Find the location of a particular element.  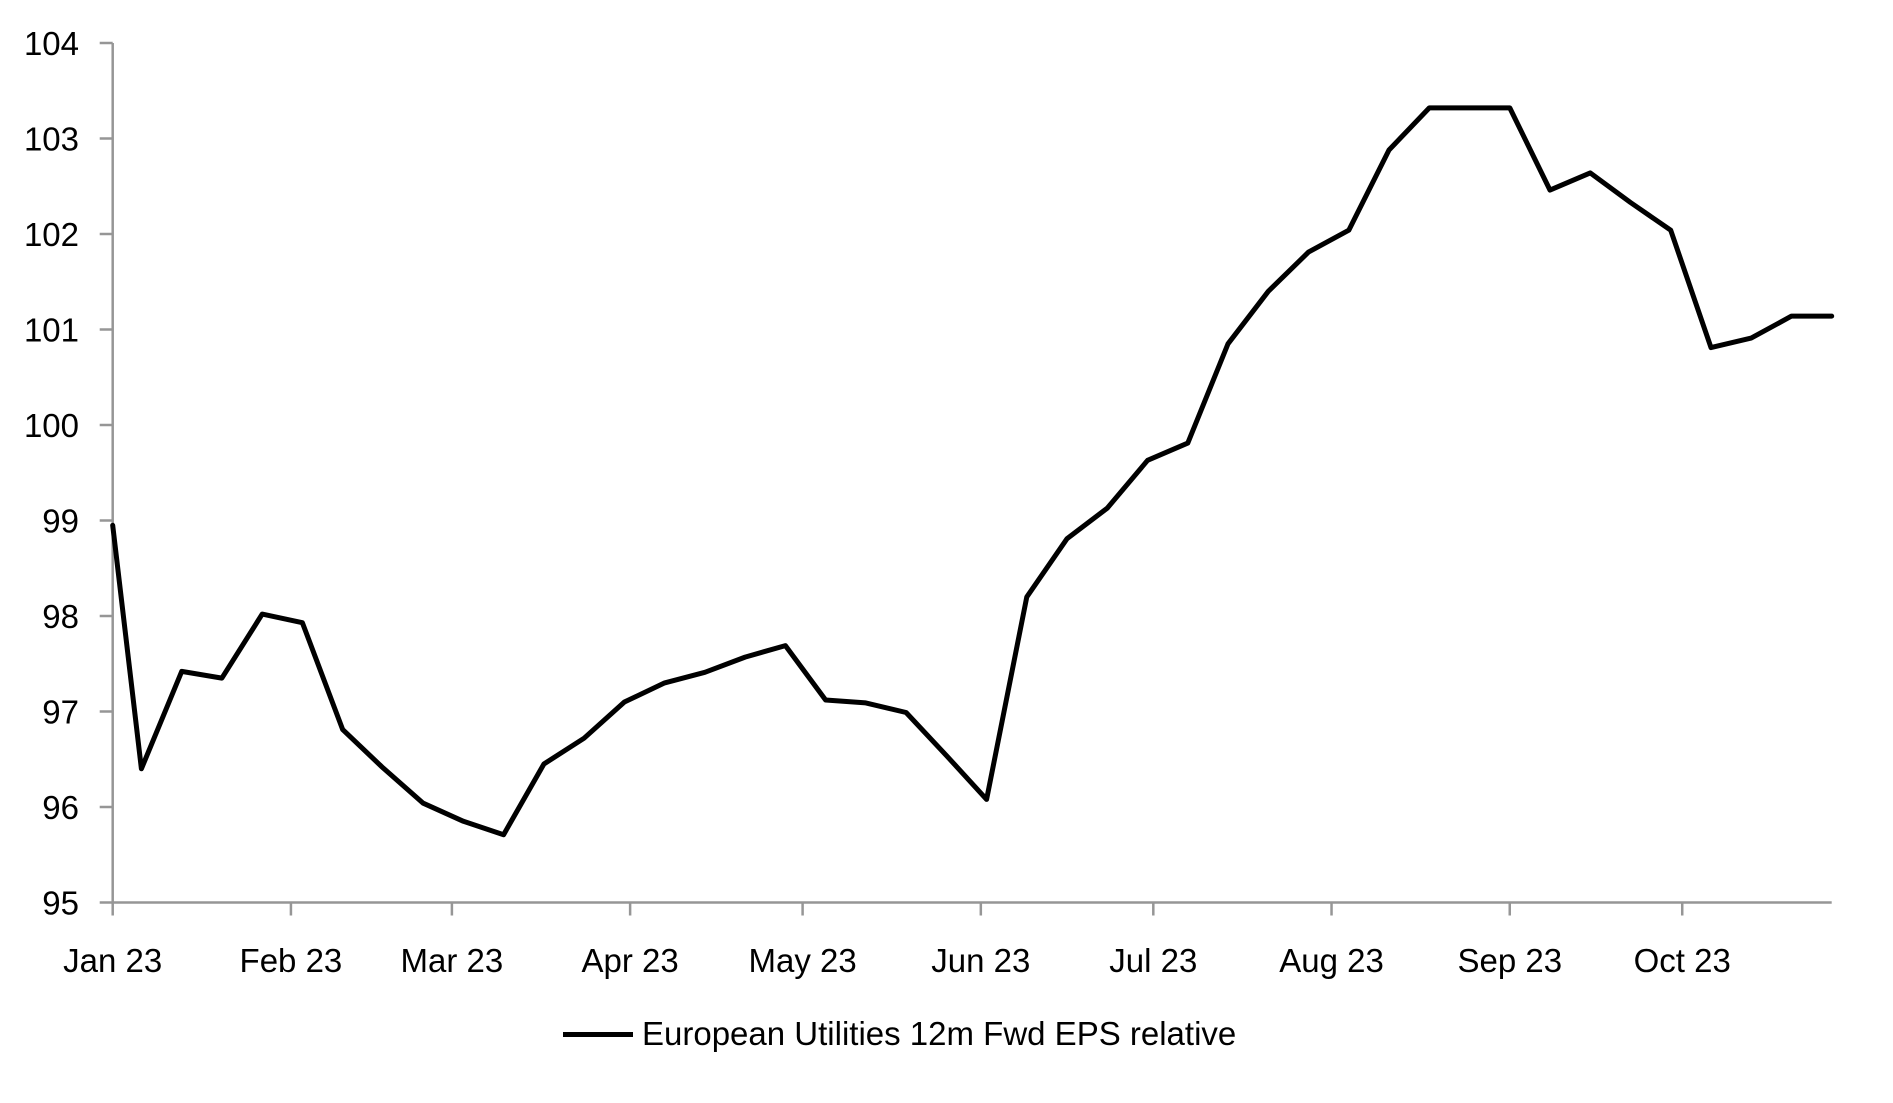

x-axis-tick-label: Apr 23 is located at coordinates (630, 960).